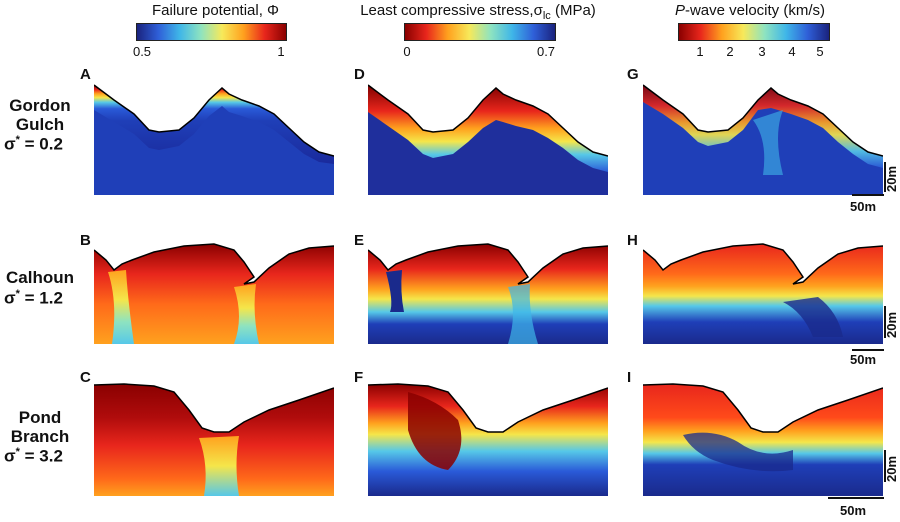  I want to click on panel-label-e: E, so click(359, 240).